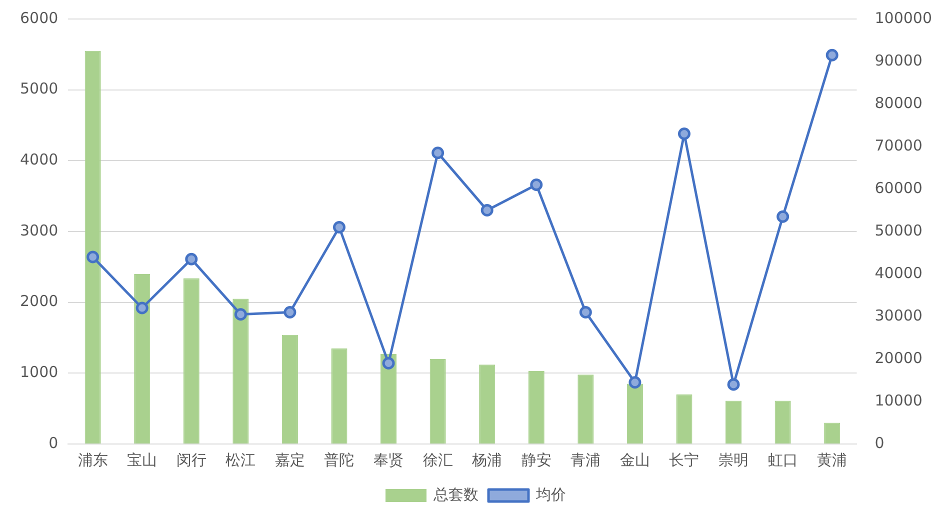 The height and width of the screenshot is (521, 952). What do you see at coordinates (93, 459) in the screenshot?
I see `x-tick-label: 浦东` at bounding box center [93, 459].